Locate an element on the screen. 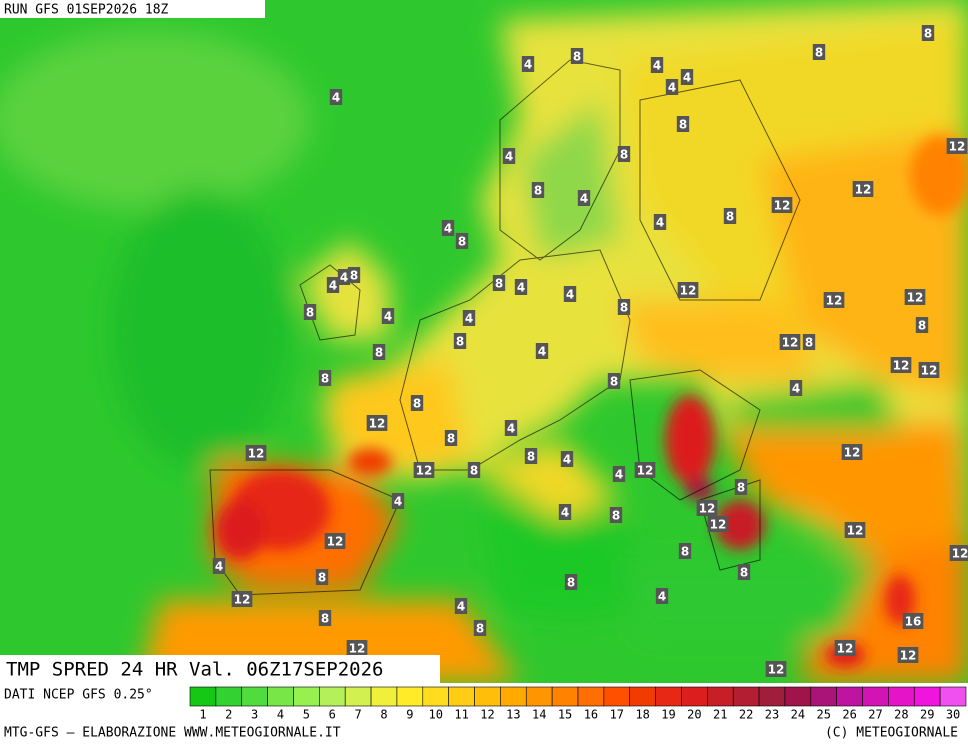  legend-label: 13 is located at coordinates (513, 715).